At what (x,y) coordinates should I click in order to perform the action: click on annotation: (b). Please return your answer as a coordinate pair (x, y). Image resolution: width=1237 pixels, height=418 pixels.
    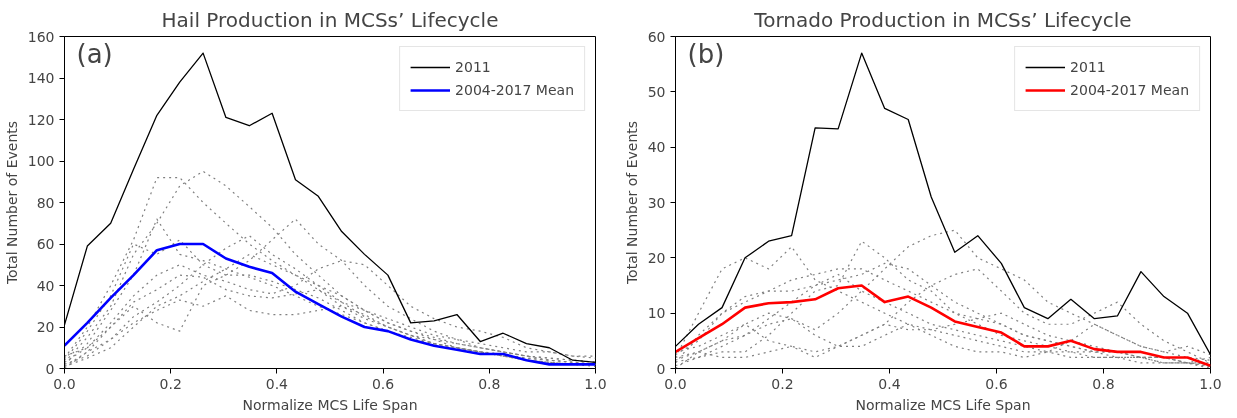
    Looking at the image, I should click on (706, 53).